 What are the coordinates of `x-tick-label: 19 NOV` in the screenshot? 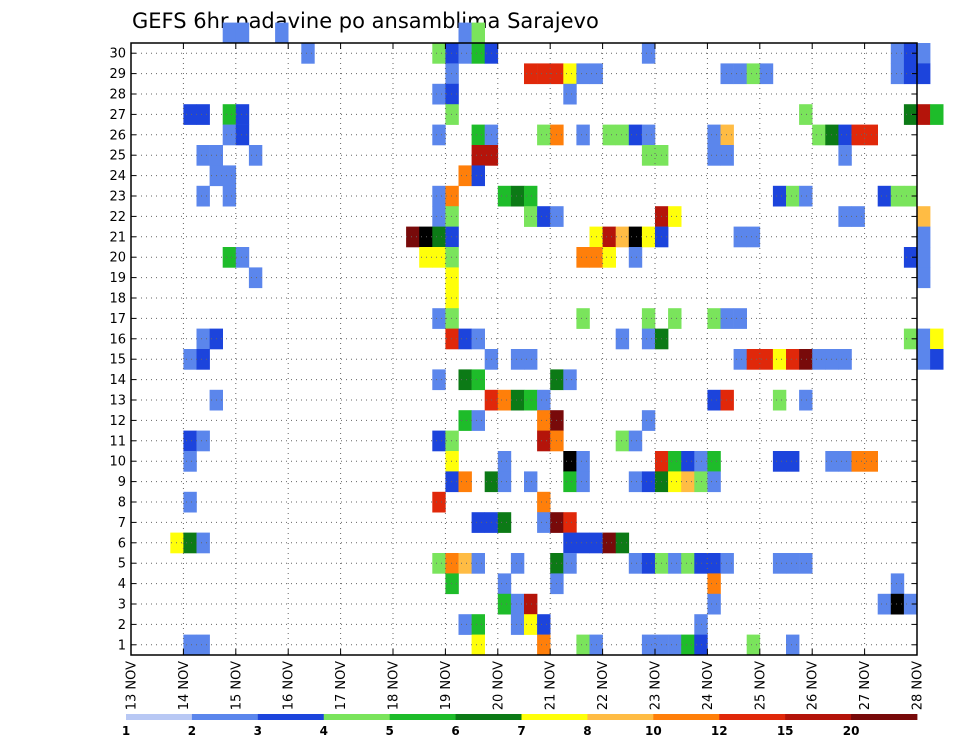 It's located at (446, 685).